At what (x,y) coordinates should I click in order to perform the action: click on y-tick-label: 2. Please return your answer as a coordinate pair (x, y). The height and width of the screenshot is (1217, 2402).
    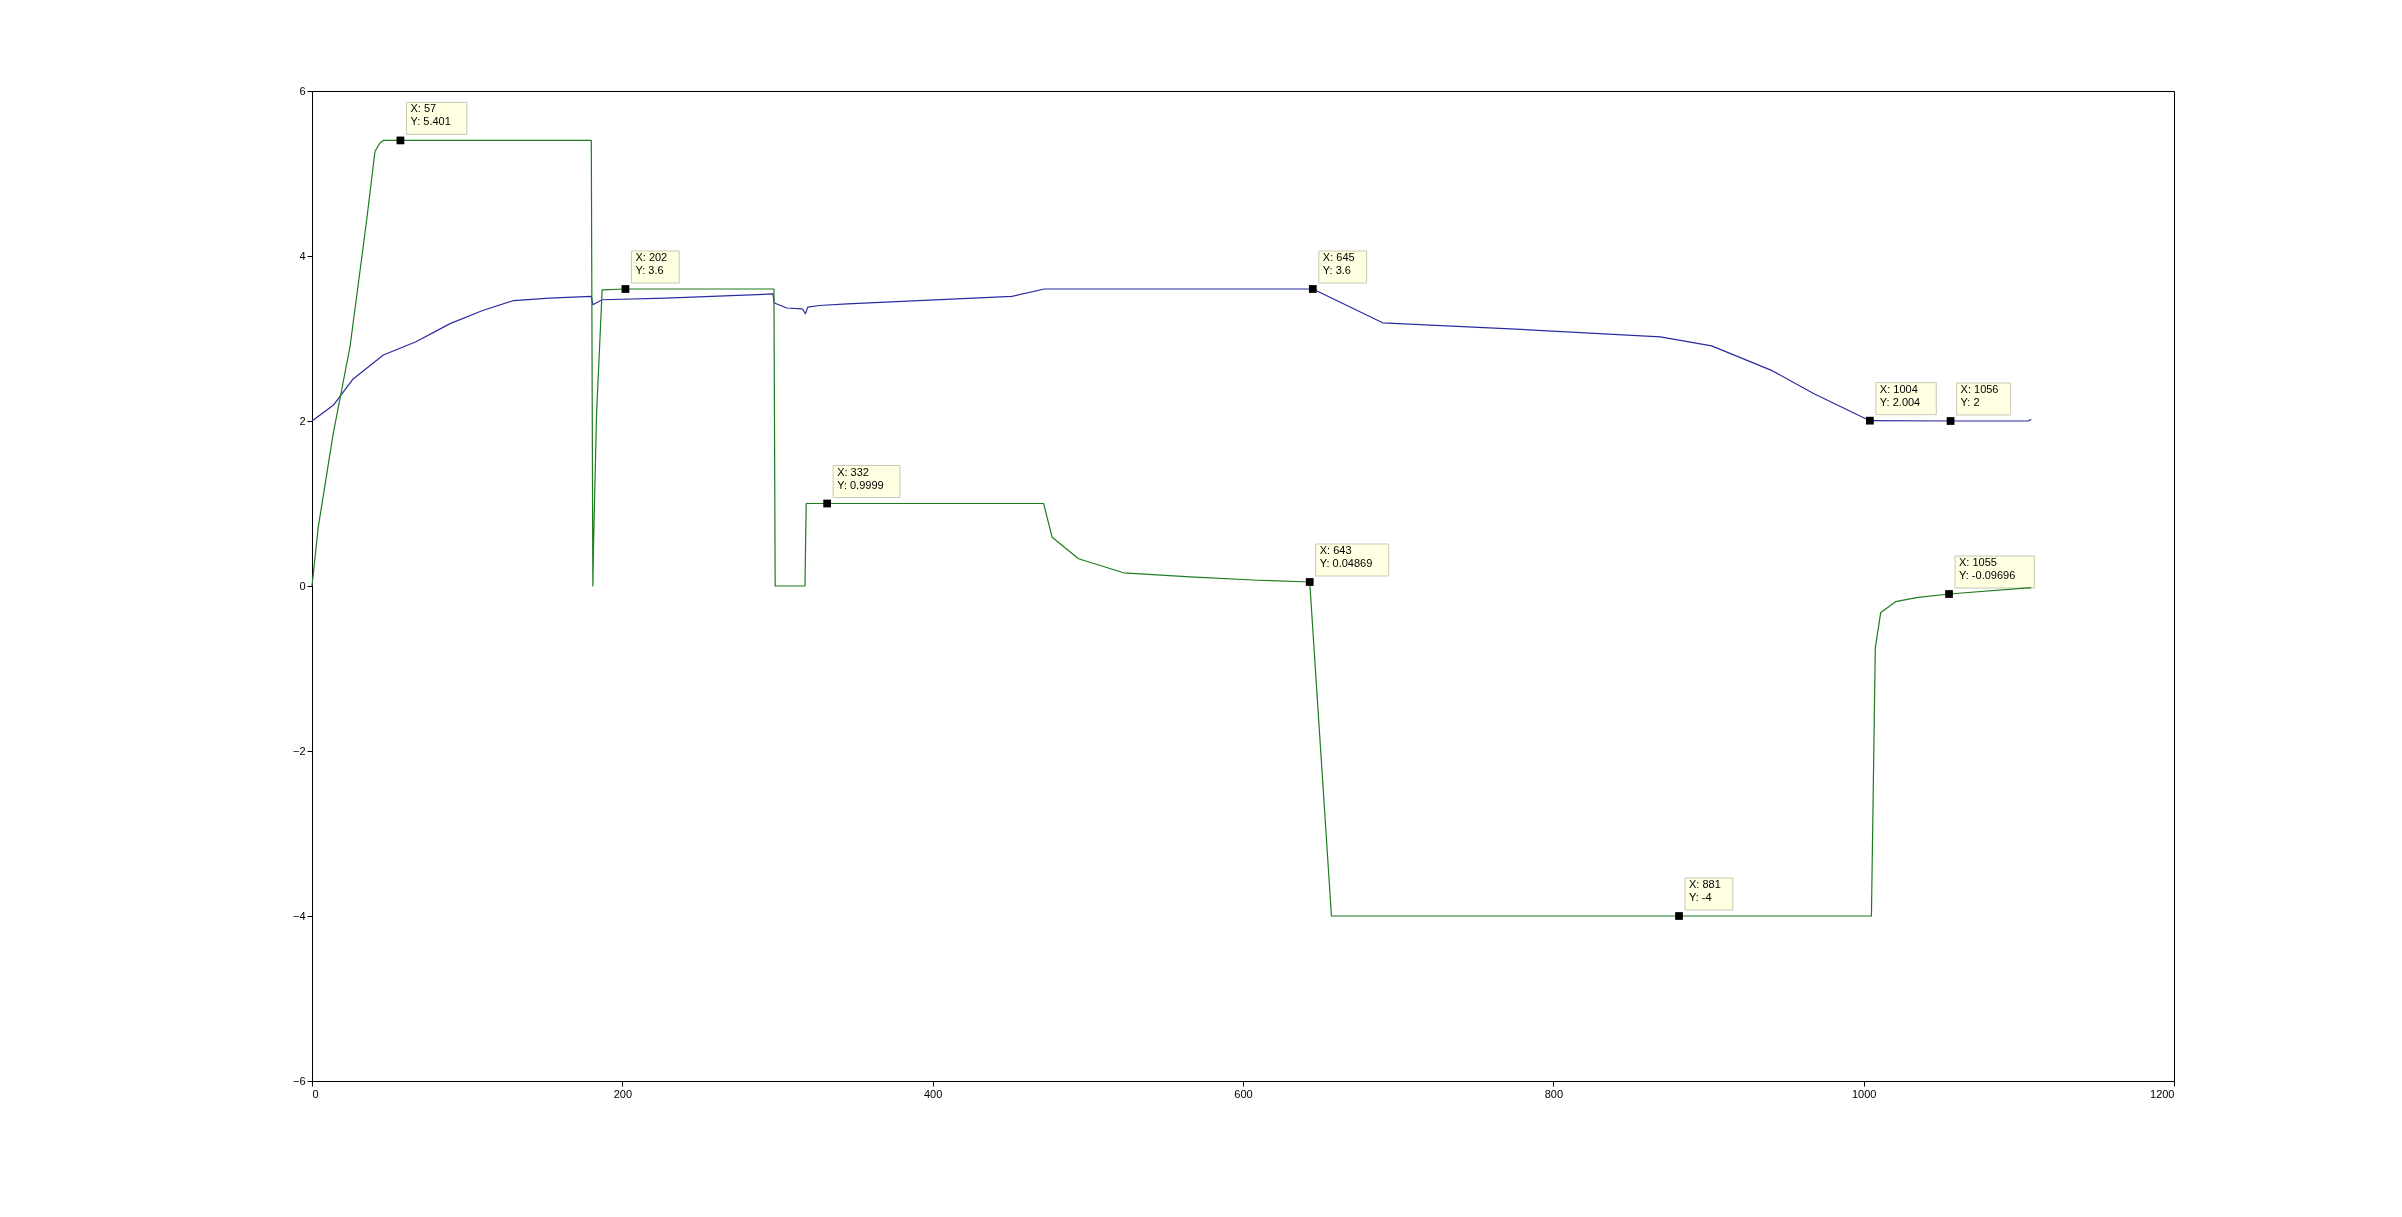
    Looking at the image, I should click on (302, 420).